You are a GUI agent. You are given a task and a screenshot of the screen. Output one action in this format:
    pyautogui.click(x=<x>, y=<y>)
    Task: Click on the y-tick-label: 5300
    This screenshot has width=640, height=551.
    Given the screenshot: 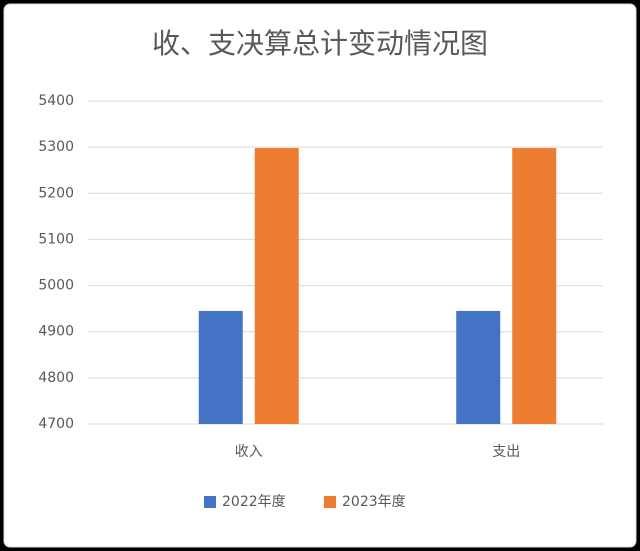 What is the action you would take?
    pyautogui.click(x=56, y=147)
    